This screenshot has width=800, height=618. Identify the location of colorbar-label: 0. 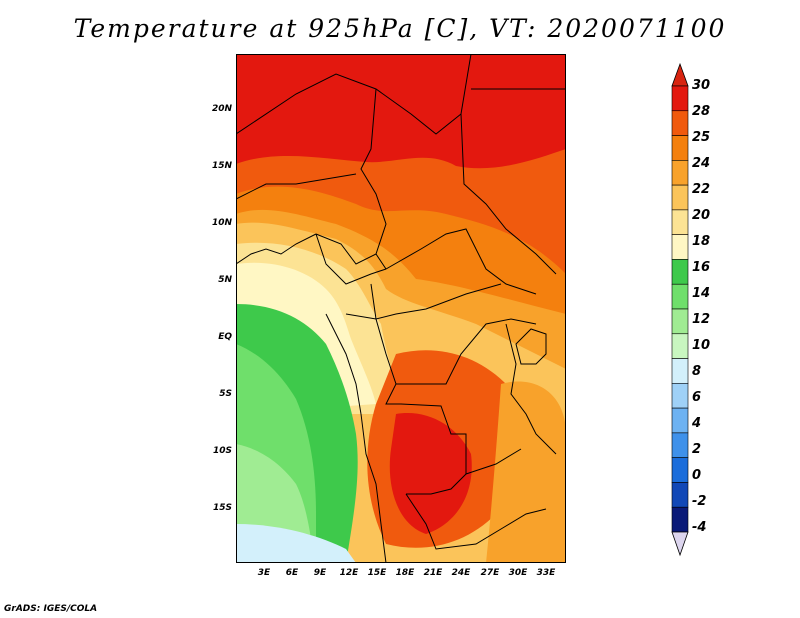
(697, 475).